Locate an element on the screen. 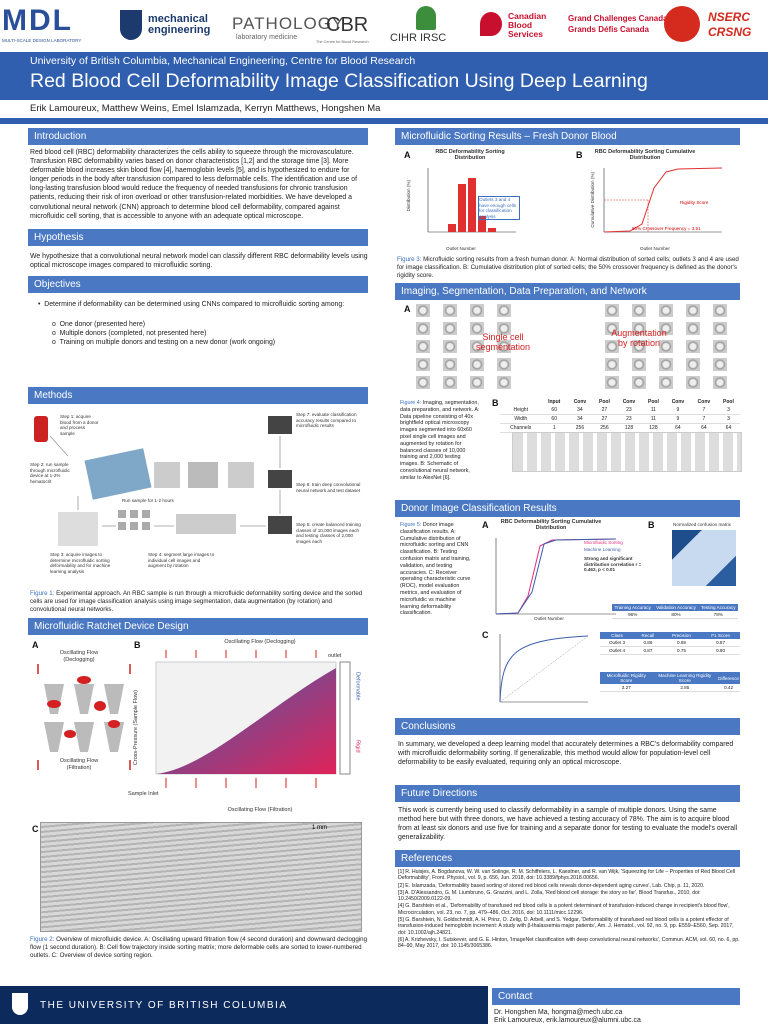  table-cell: 0.42 is located at coordinates (728, 688).